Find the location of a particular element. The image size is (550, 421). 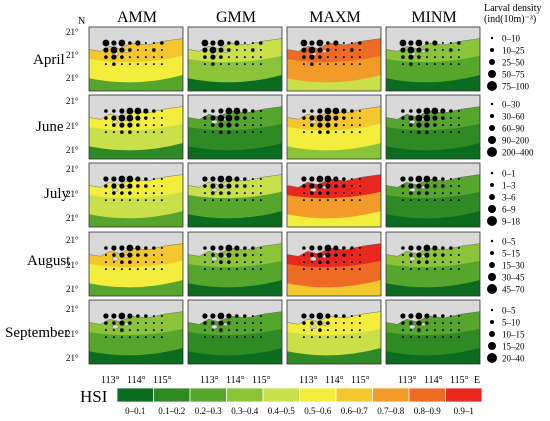

row-label-june: June is located at coordinates (50, 127).